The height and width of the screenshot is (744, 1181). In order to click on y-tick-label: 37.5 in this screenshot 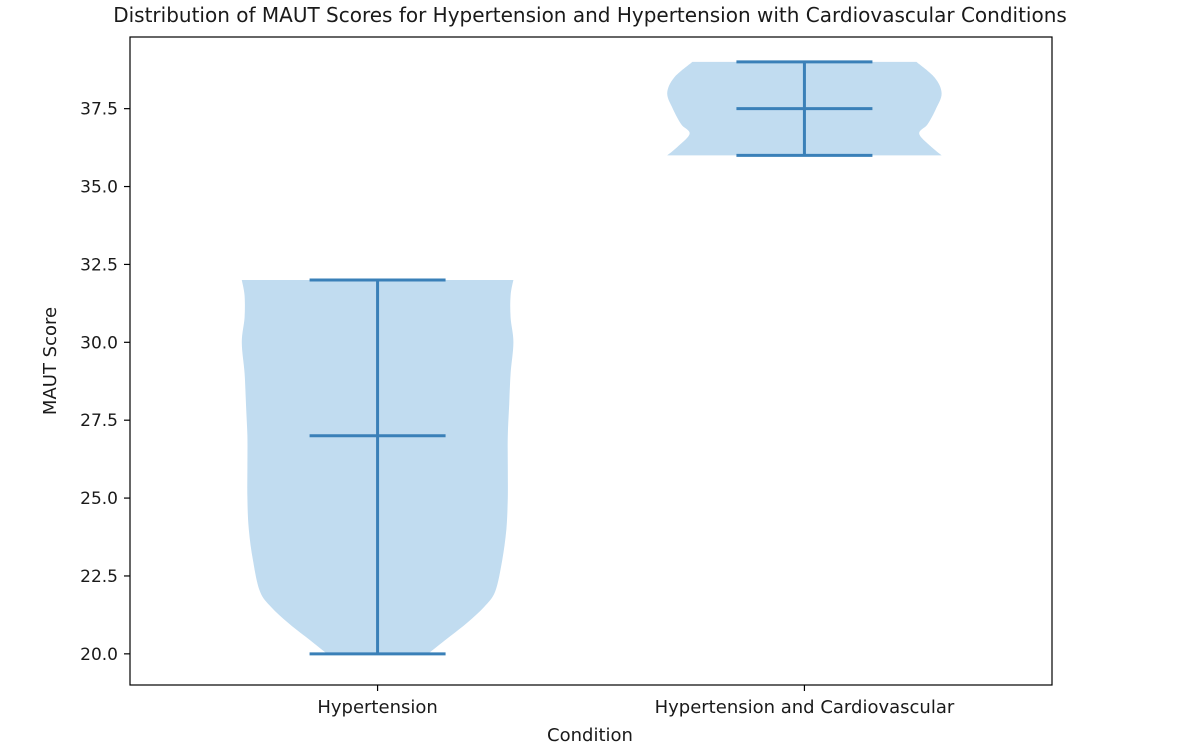, I will do `click(99, 110)`.